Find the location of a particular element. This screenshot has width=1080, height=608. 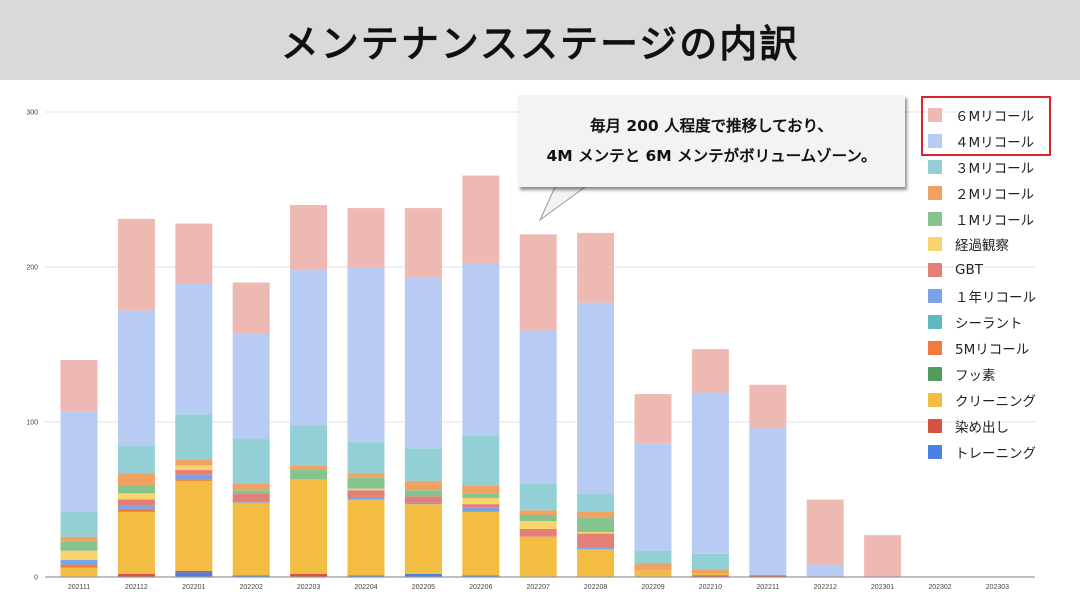

x-tick-label: 202111 is located at coordinates (79, 587).